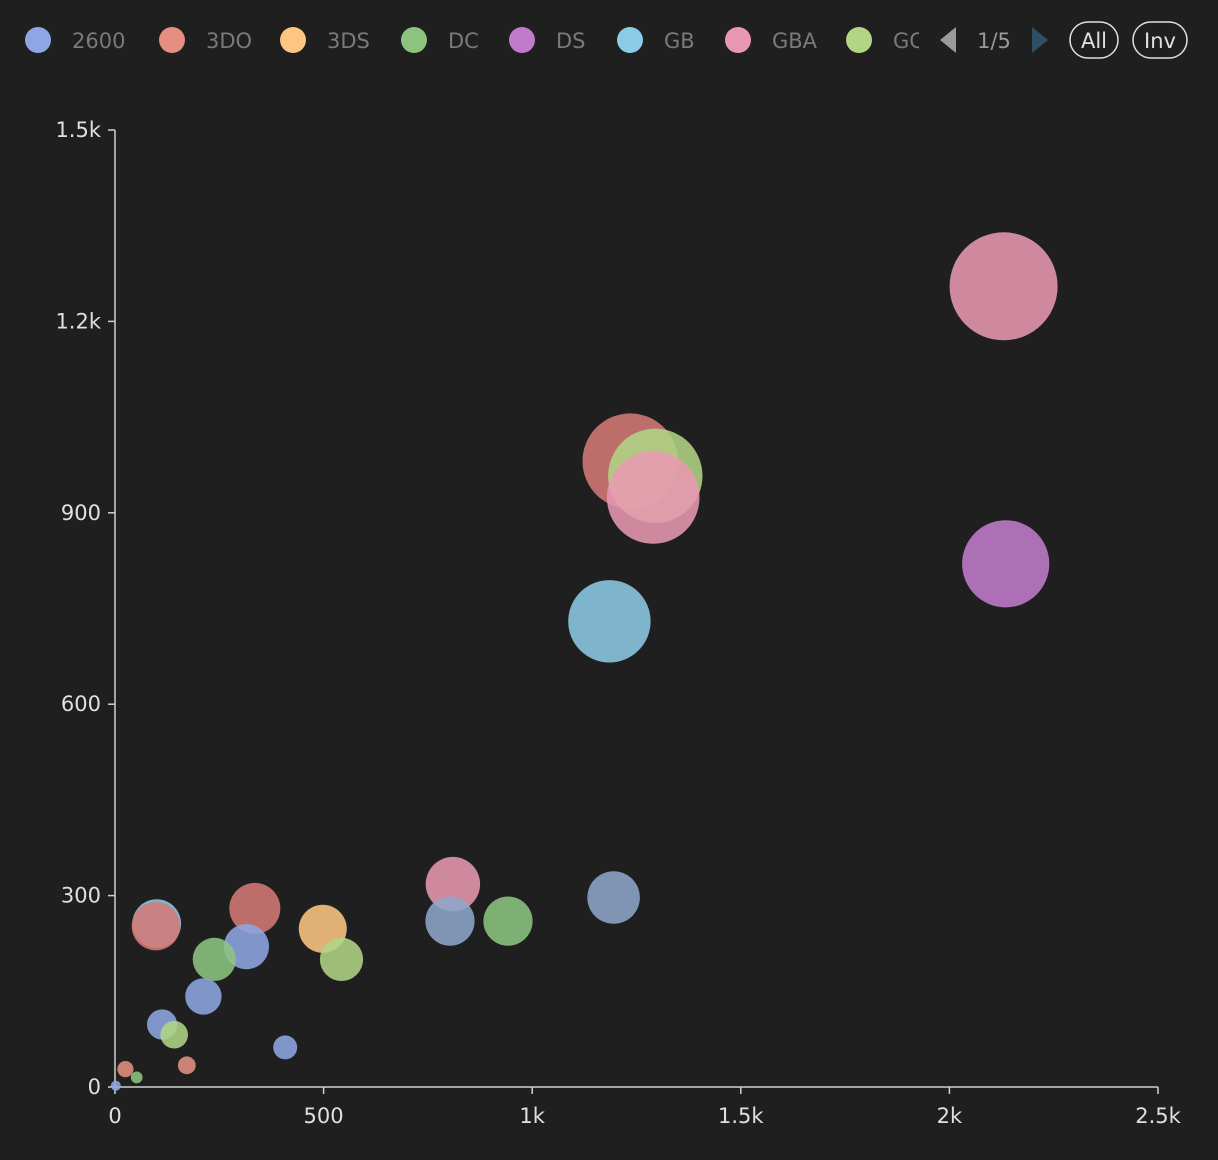 The height and width of the screenshot is (1160, 1218). Describe the element at coordinates (114, 1116) in the screenshot. I see `x-tick-label: 0` at that location.